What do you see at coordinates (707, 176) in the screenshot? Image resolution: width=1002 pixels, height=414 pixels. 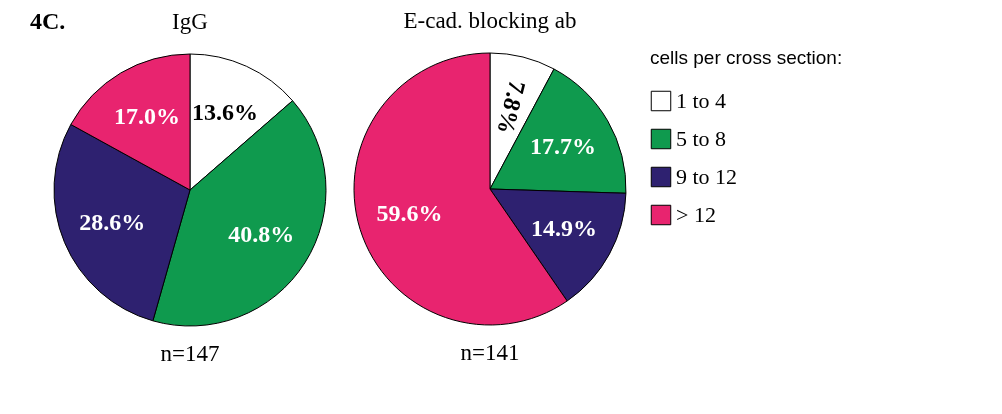 I see `legend-label: 9 to 12` at bounding box center [707, 176].